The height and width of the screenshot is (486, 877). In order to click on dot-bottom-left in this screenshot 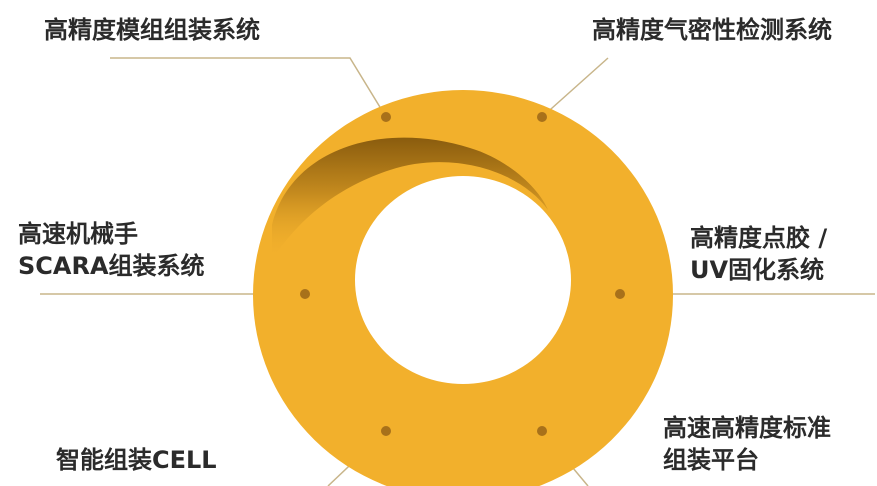, I will do `click(386, 431)`.